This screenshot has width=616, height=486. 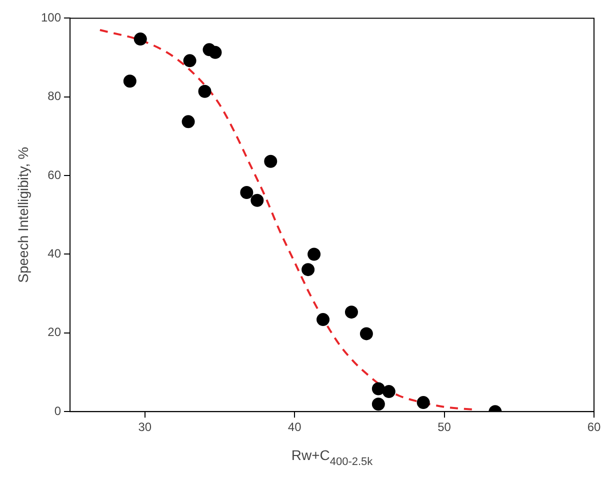 I want to click on x-tick-label: 40, so click(x=295, y=427).